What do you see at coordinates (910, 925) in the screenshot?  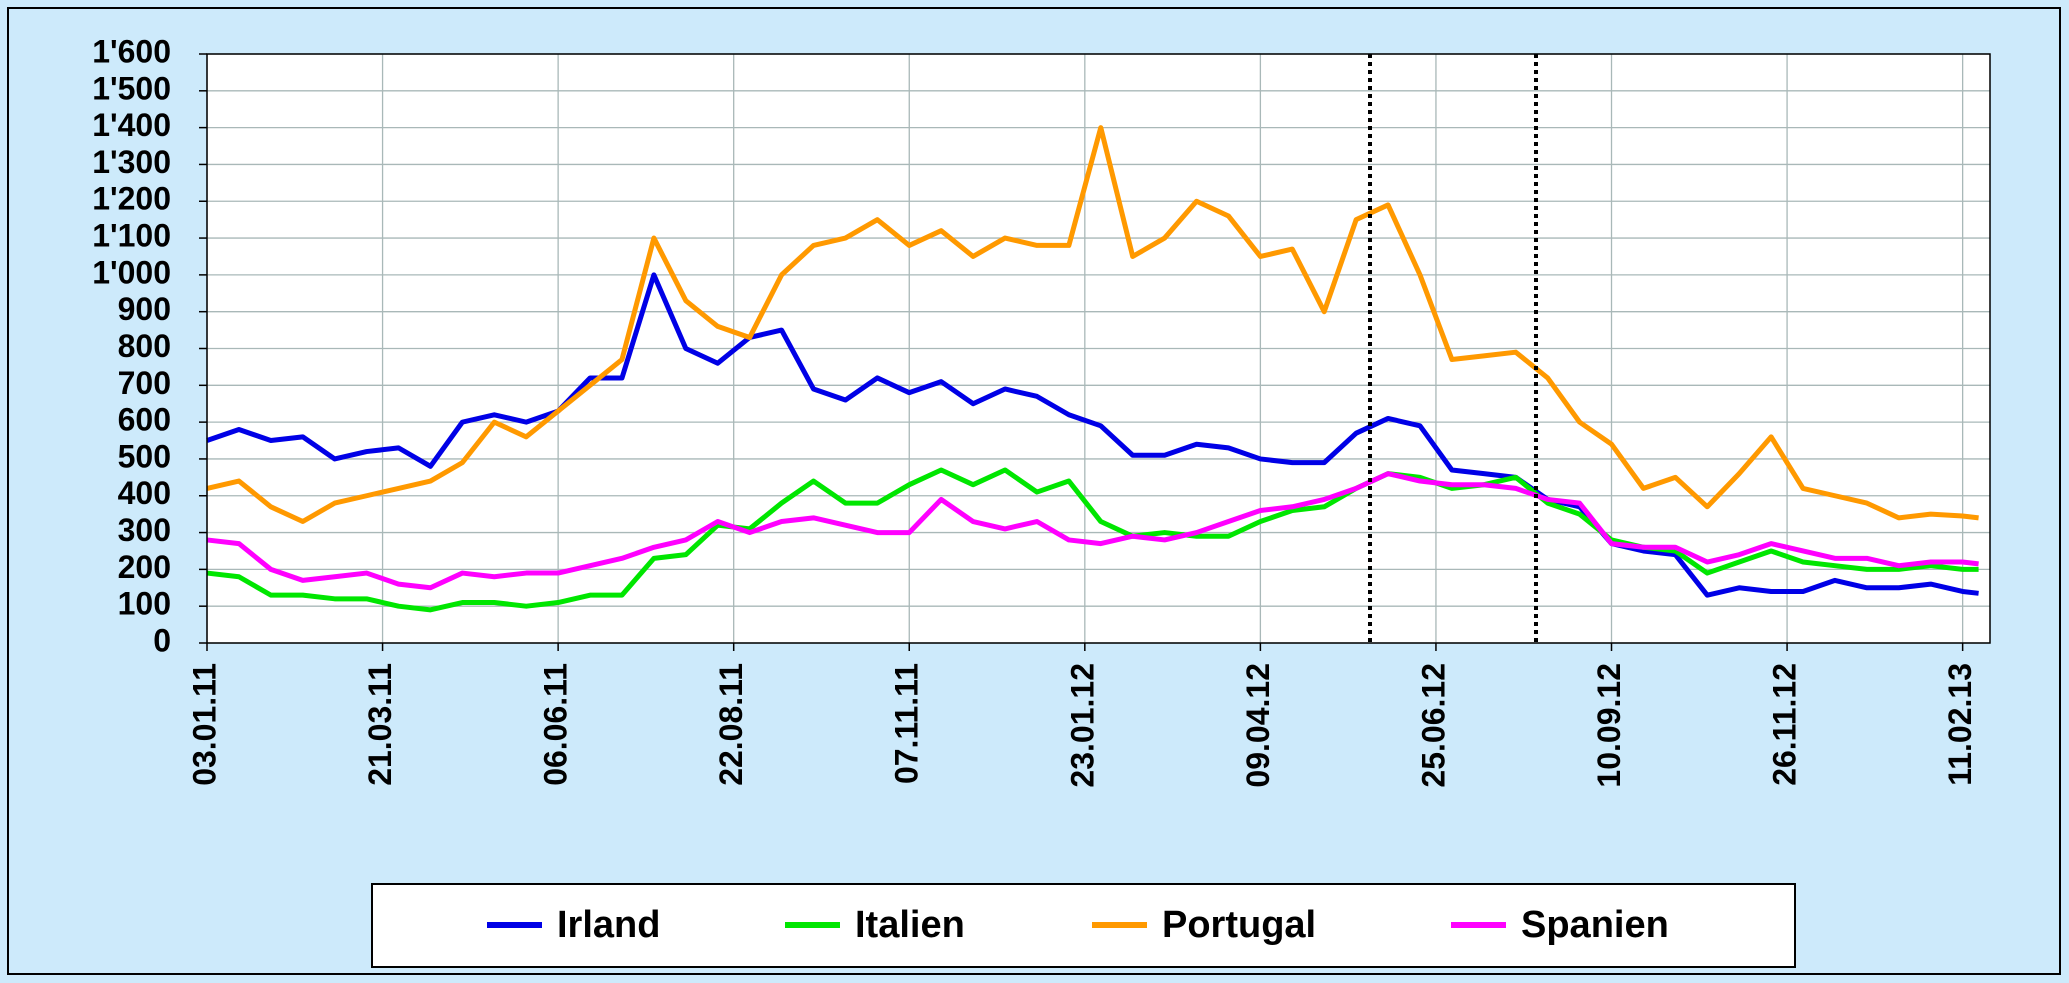 I see `legend-label: Italien` at bounding box center [910, 925].